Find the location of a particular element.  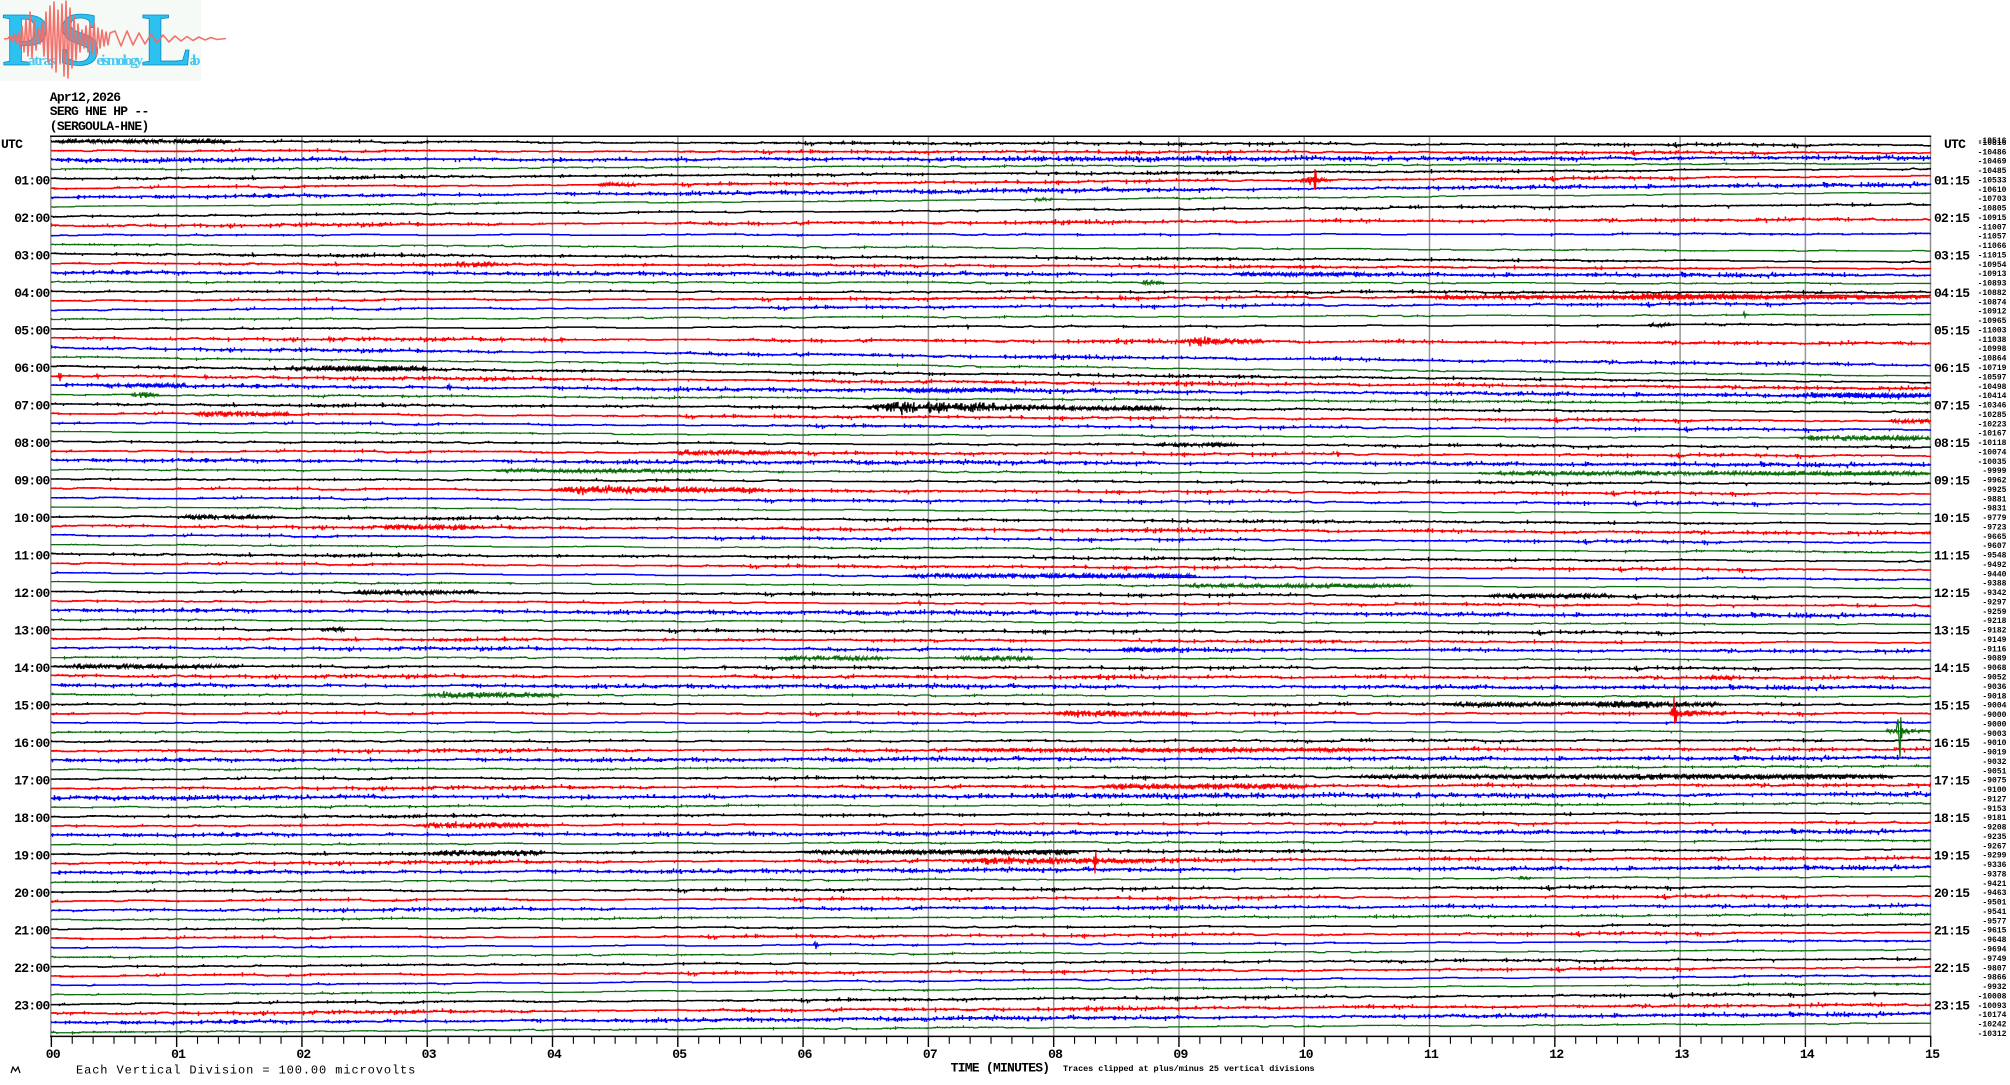

svg-text: -10893 is located at coordinates (1992, 284).